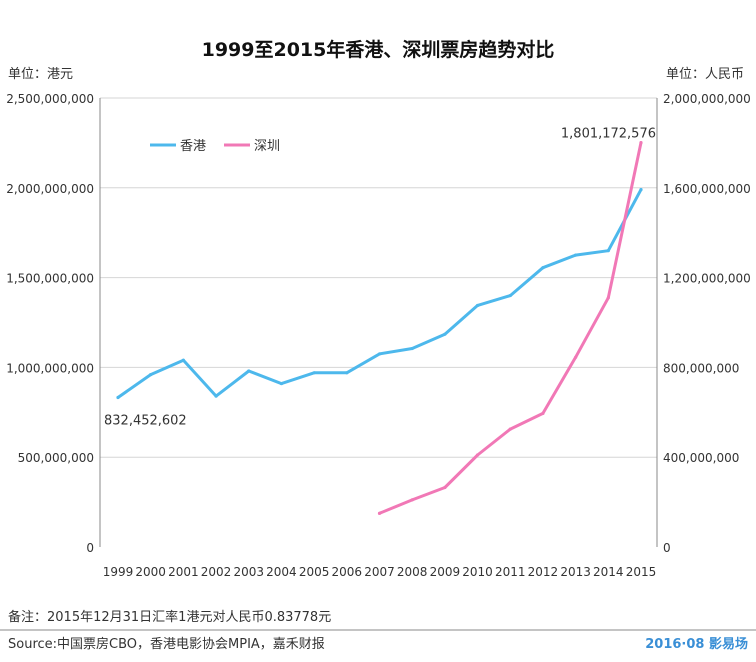 This screenshot has height=662, width=756. Describe the element at coordinates (641, 572) in the screenshot. I see `x-tick-label: 2015` at that location.